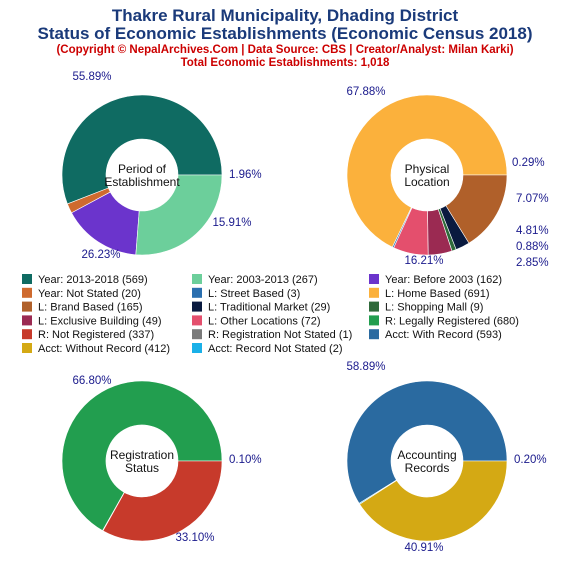  What do you see at coordinates (104, 349) in the screenshot?
I see `legend-label: Acct: Without Record (412)` at bounding box center [104, 349].